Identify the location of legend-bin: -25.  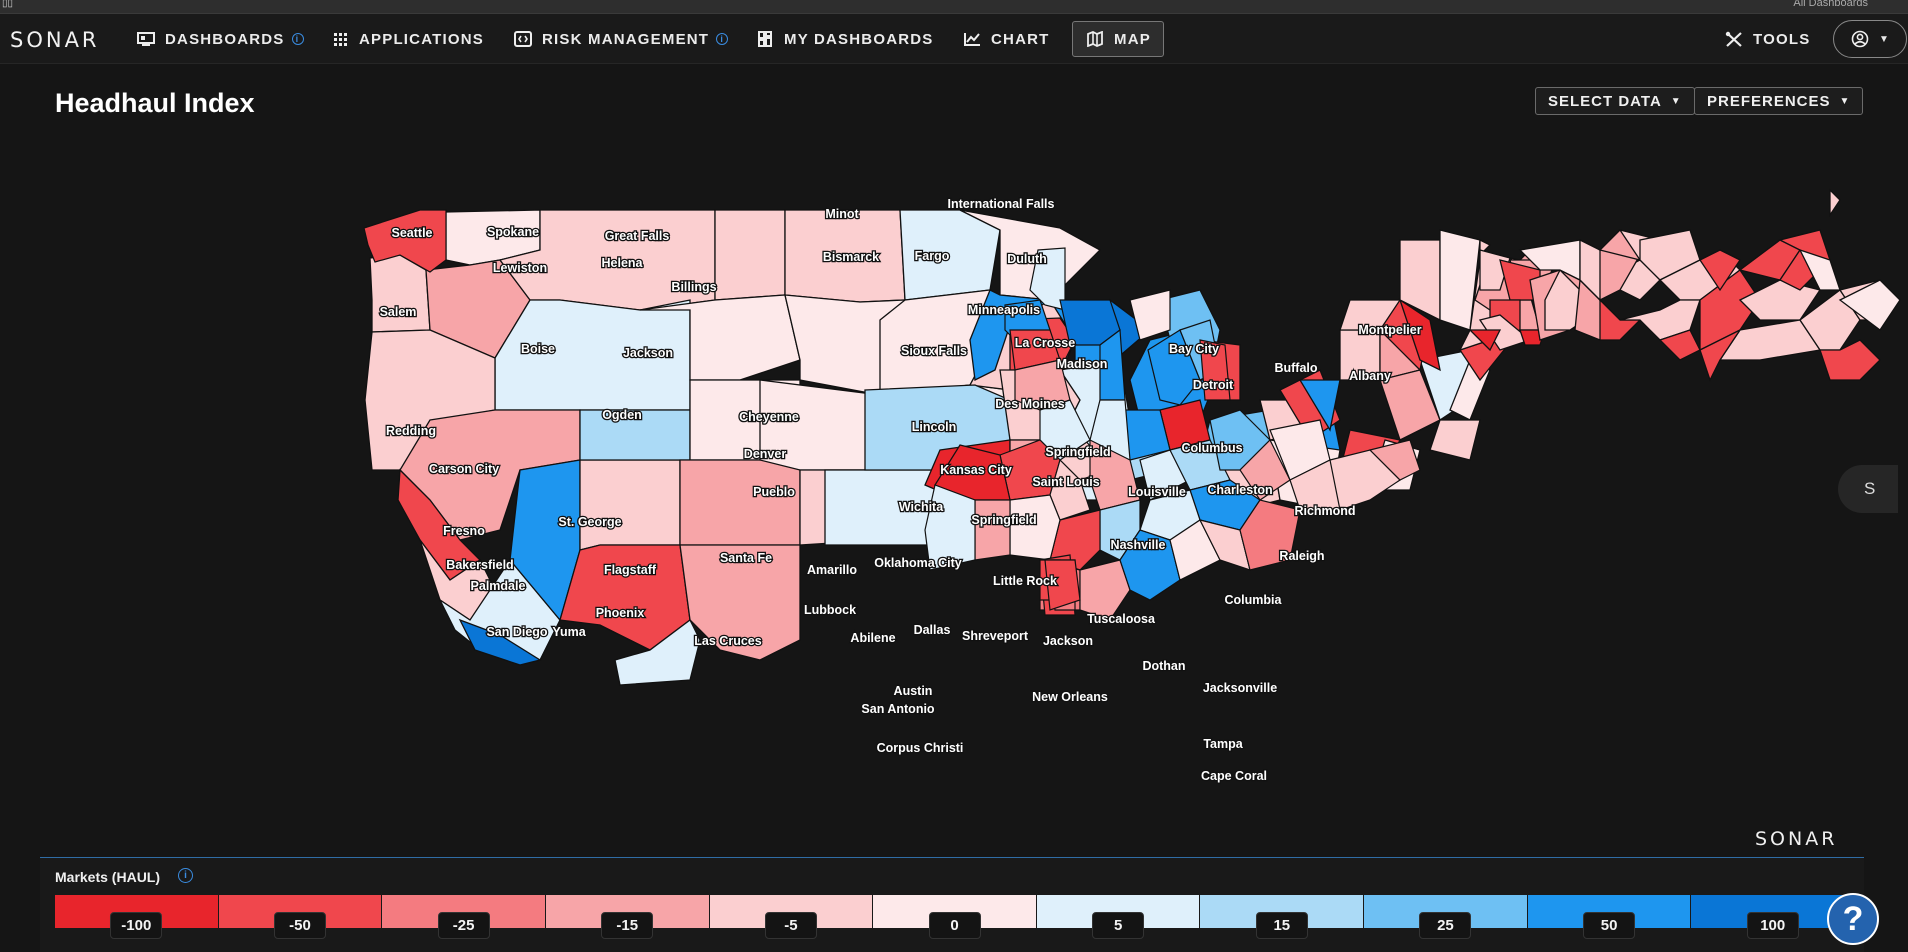
(464, 917).